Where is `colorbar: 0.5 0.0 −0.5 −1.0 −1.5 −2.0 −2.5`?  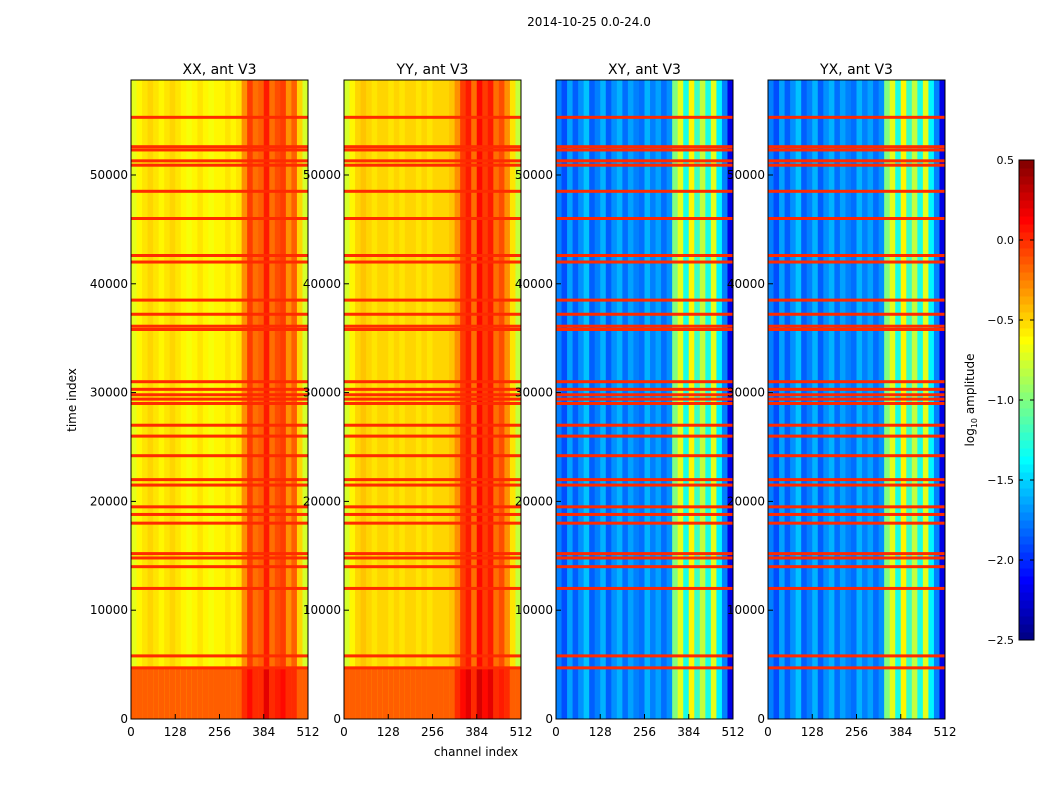 colorbar: 0.5 0.0 −0.5 −1.0 −1.5 −2.0 −2.5 is located at coordinates (1011, 400).